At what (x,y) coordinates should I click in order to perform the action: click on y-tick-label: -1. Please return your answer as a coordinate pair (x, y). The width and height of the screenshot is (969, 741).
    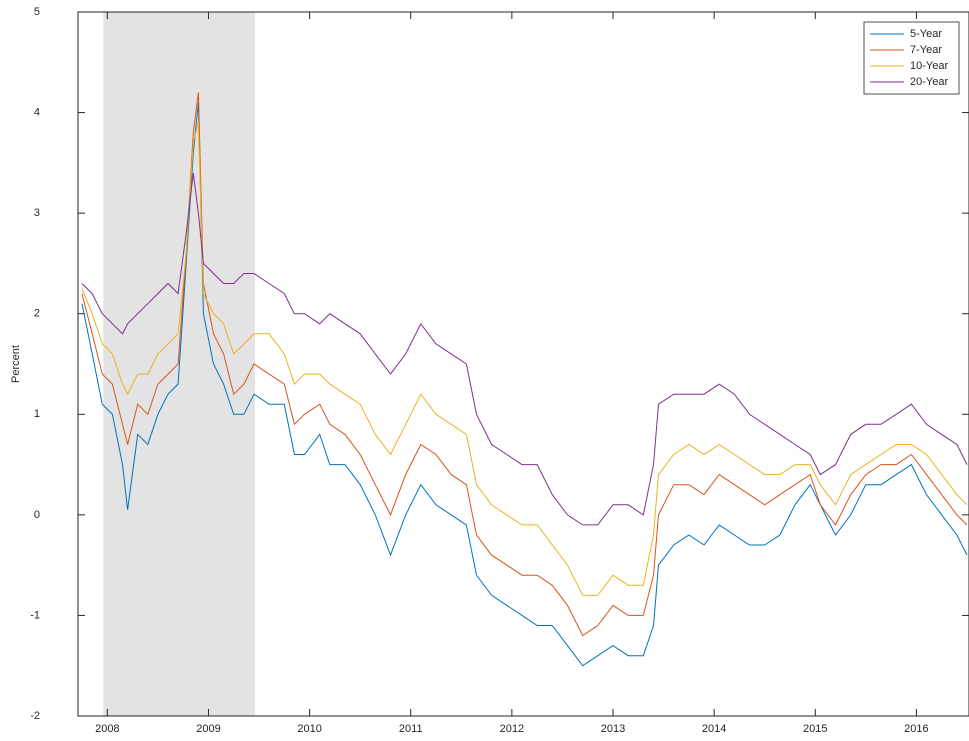
    Looking at the image, I should click on (35, 615).